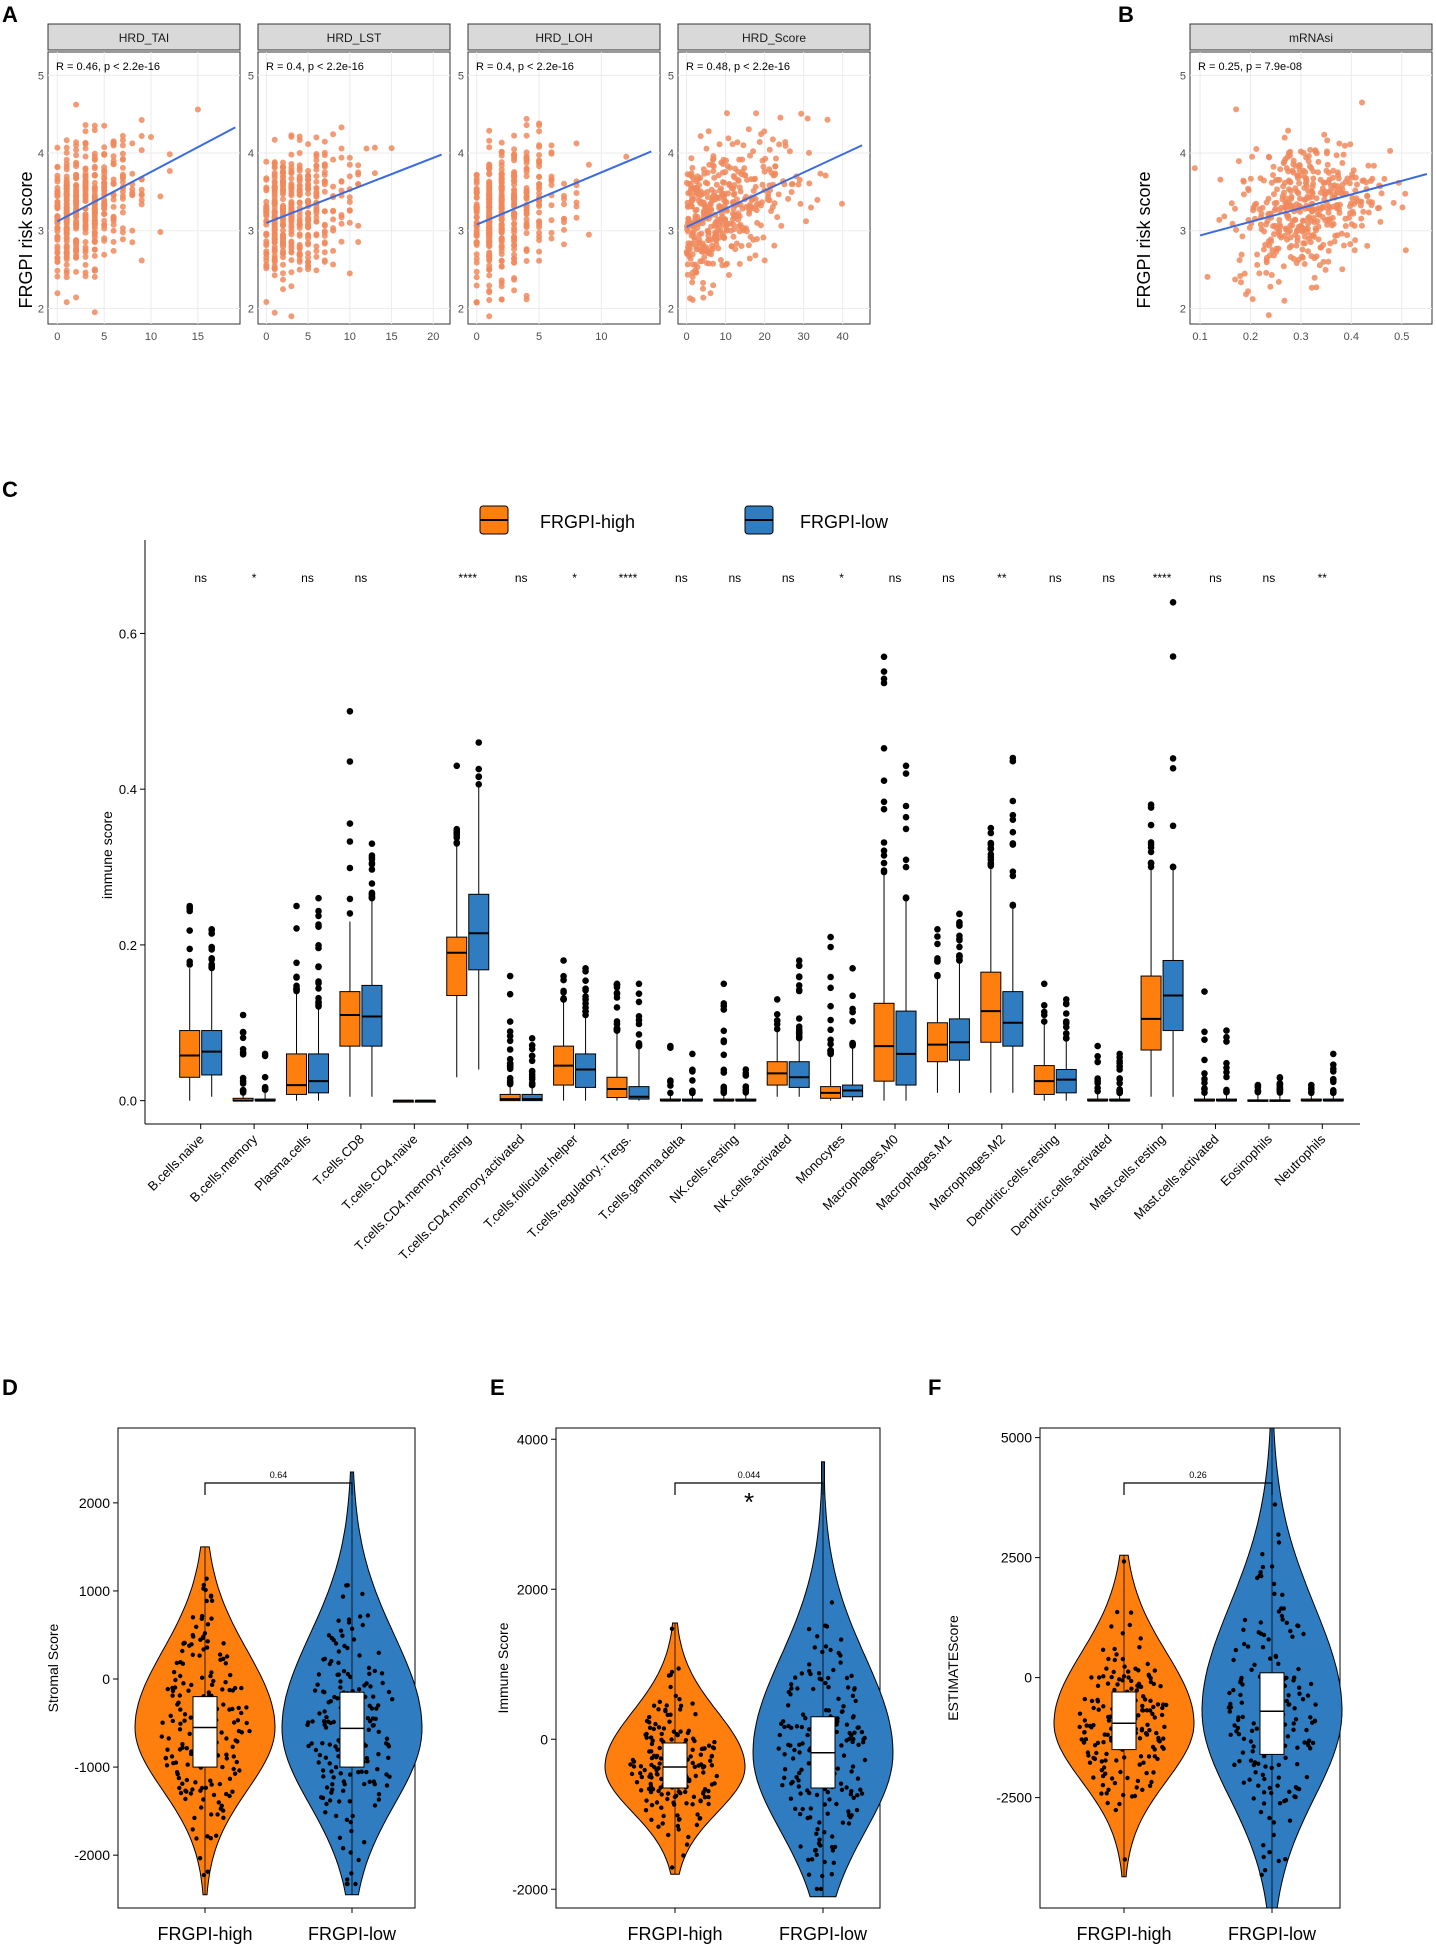 This screenshot has height=1945, width=1436. I want to click on panel-f-category-label: FRGPI-low, so click(1272, 1934).